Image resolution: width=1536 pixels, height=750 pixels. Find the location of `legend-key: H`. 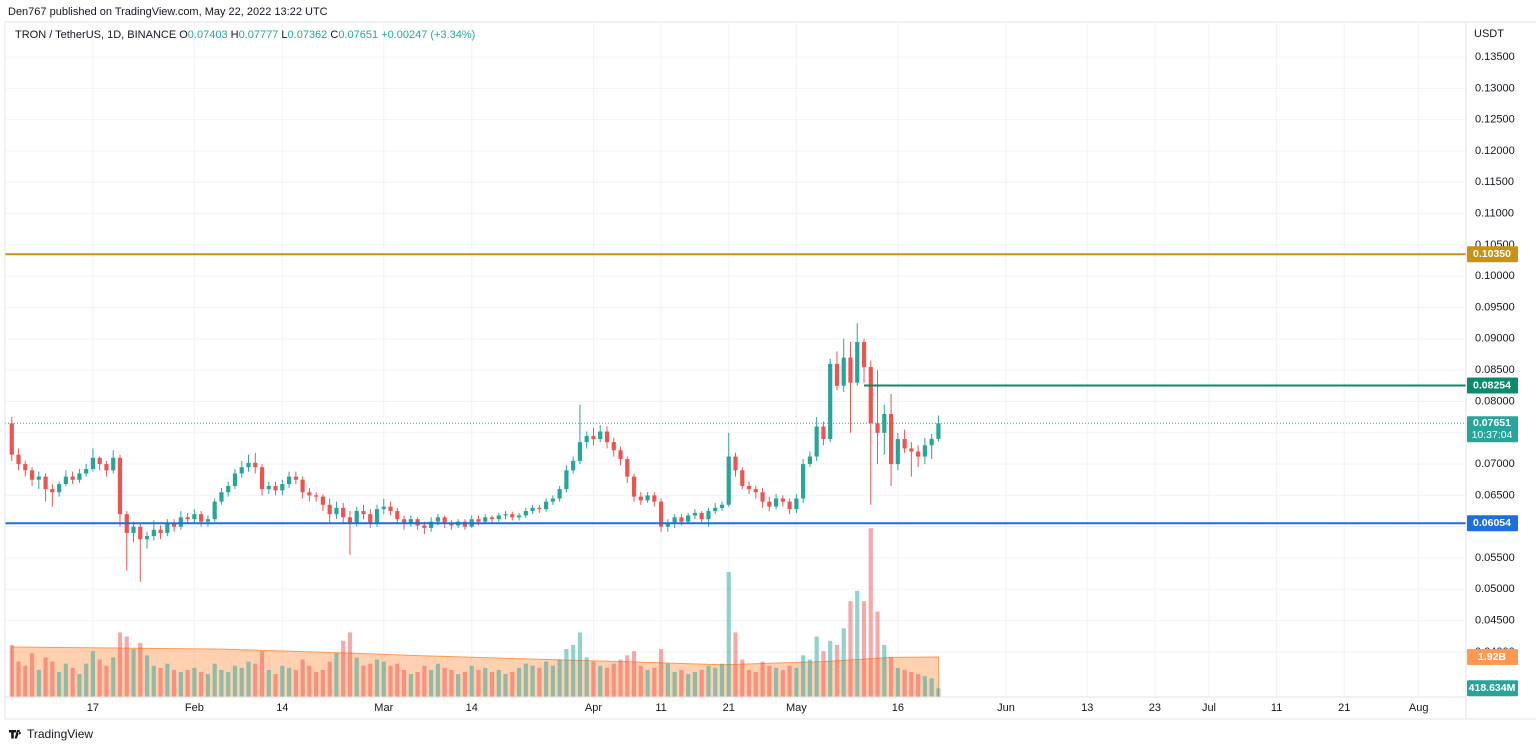

legend-key: H is located at coordinates (235, 35).